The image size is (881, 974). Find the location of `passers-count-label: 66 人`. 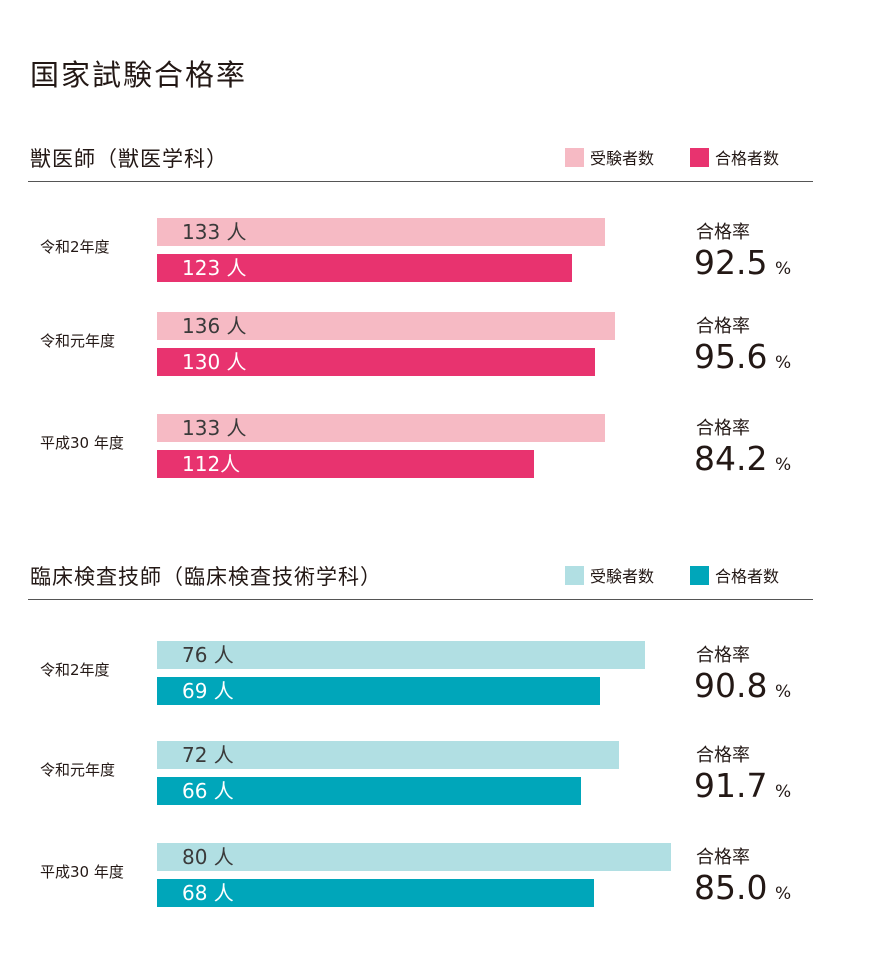

passers-count-label: 66 人 is located at coordinates (208, 791).